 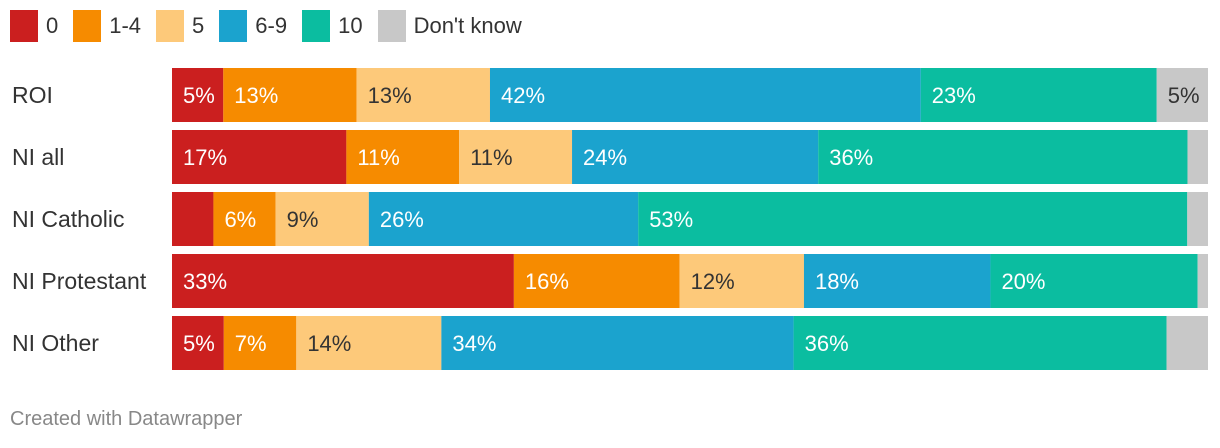 What do you see at coordinates (125, 25) in the screenshot?
I see `legend-label: 1-4` at bounding box center [125, 25].